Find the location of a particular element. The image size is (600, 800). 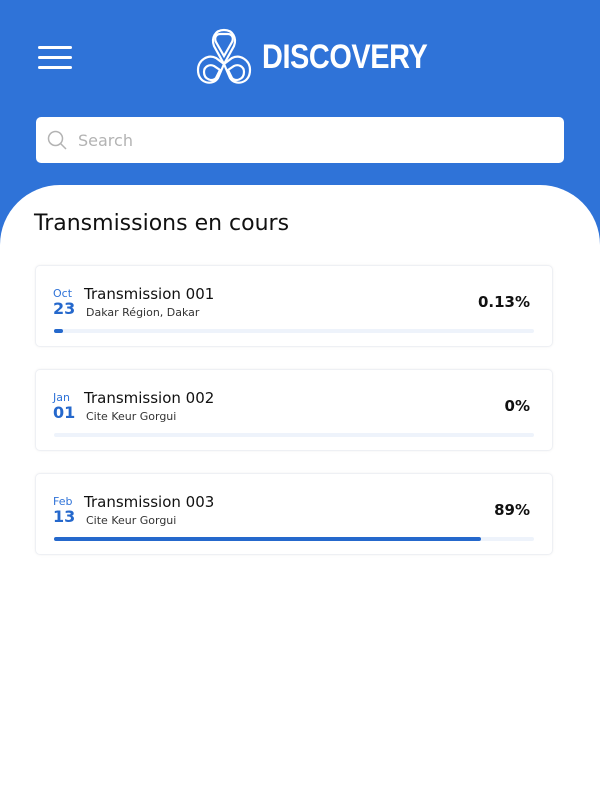

progress-percent: 0.13% is located at coordinates (503, 302).